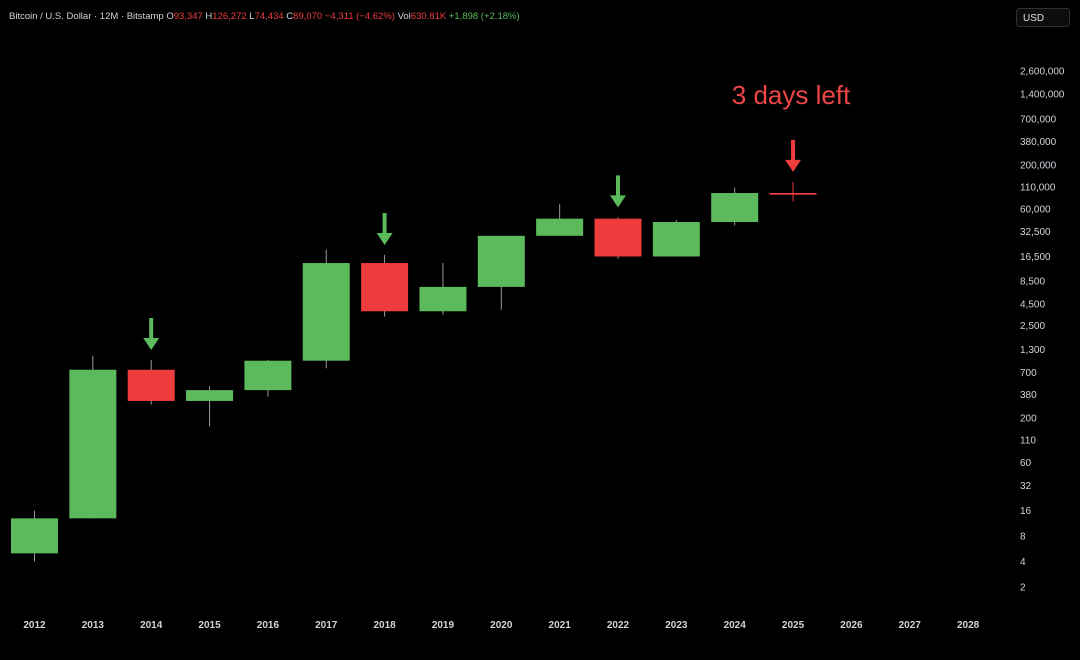 Image resolution: width=1080 pixels, height=660 pixels. I want to click on candle-2023, so click(676, 238).